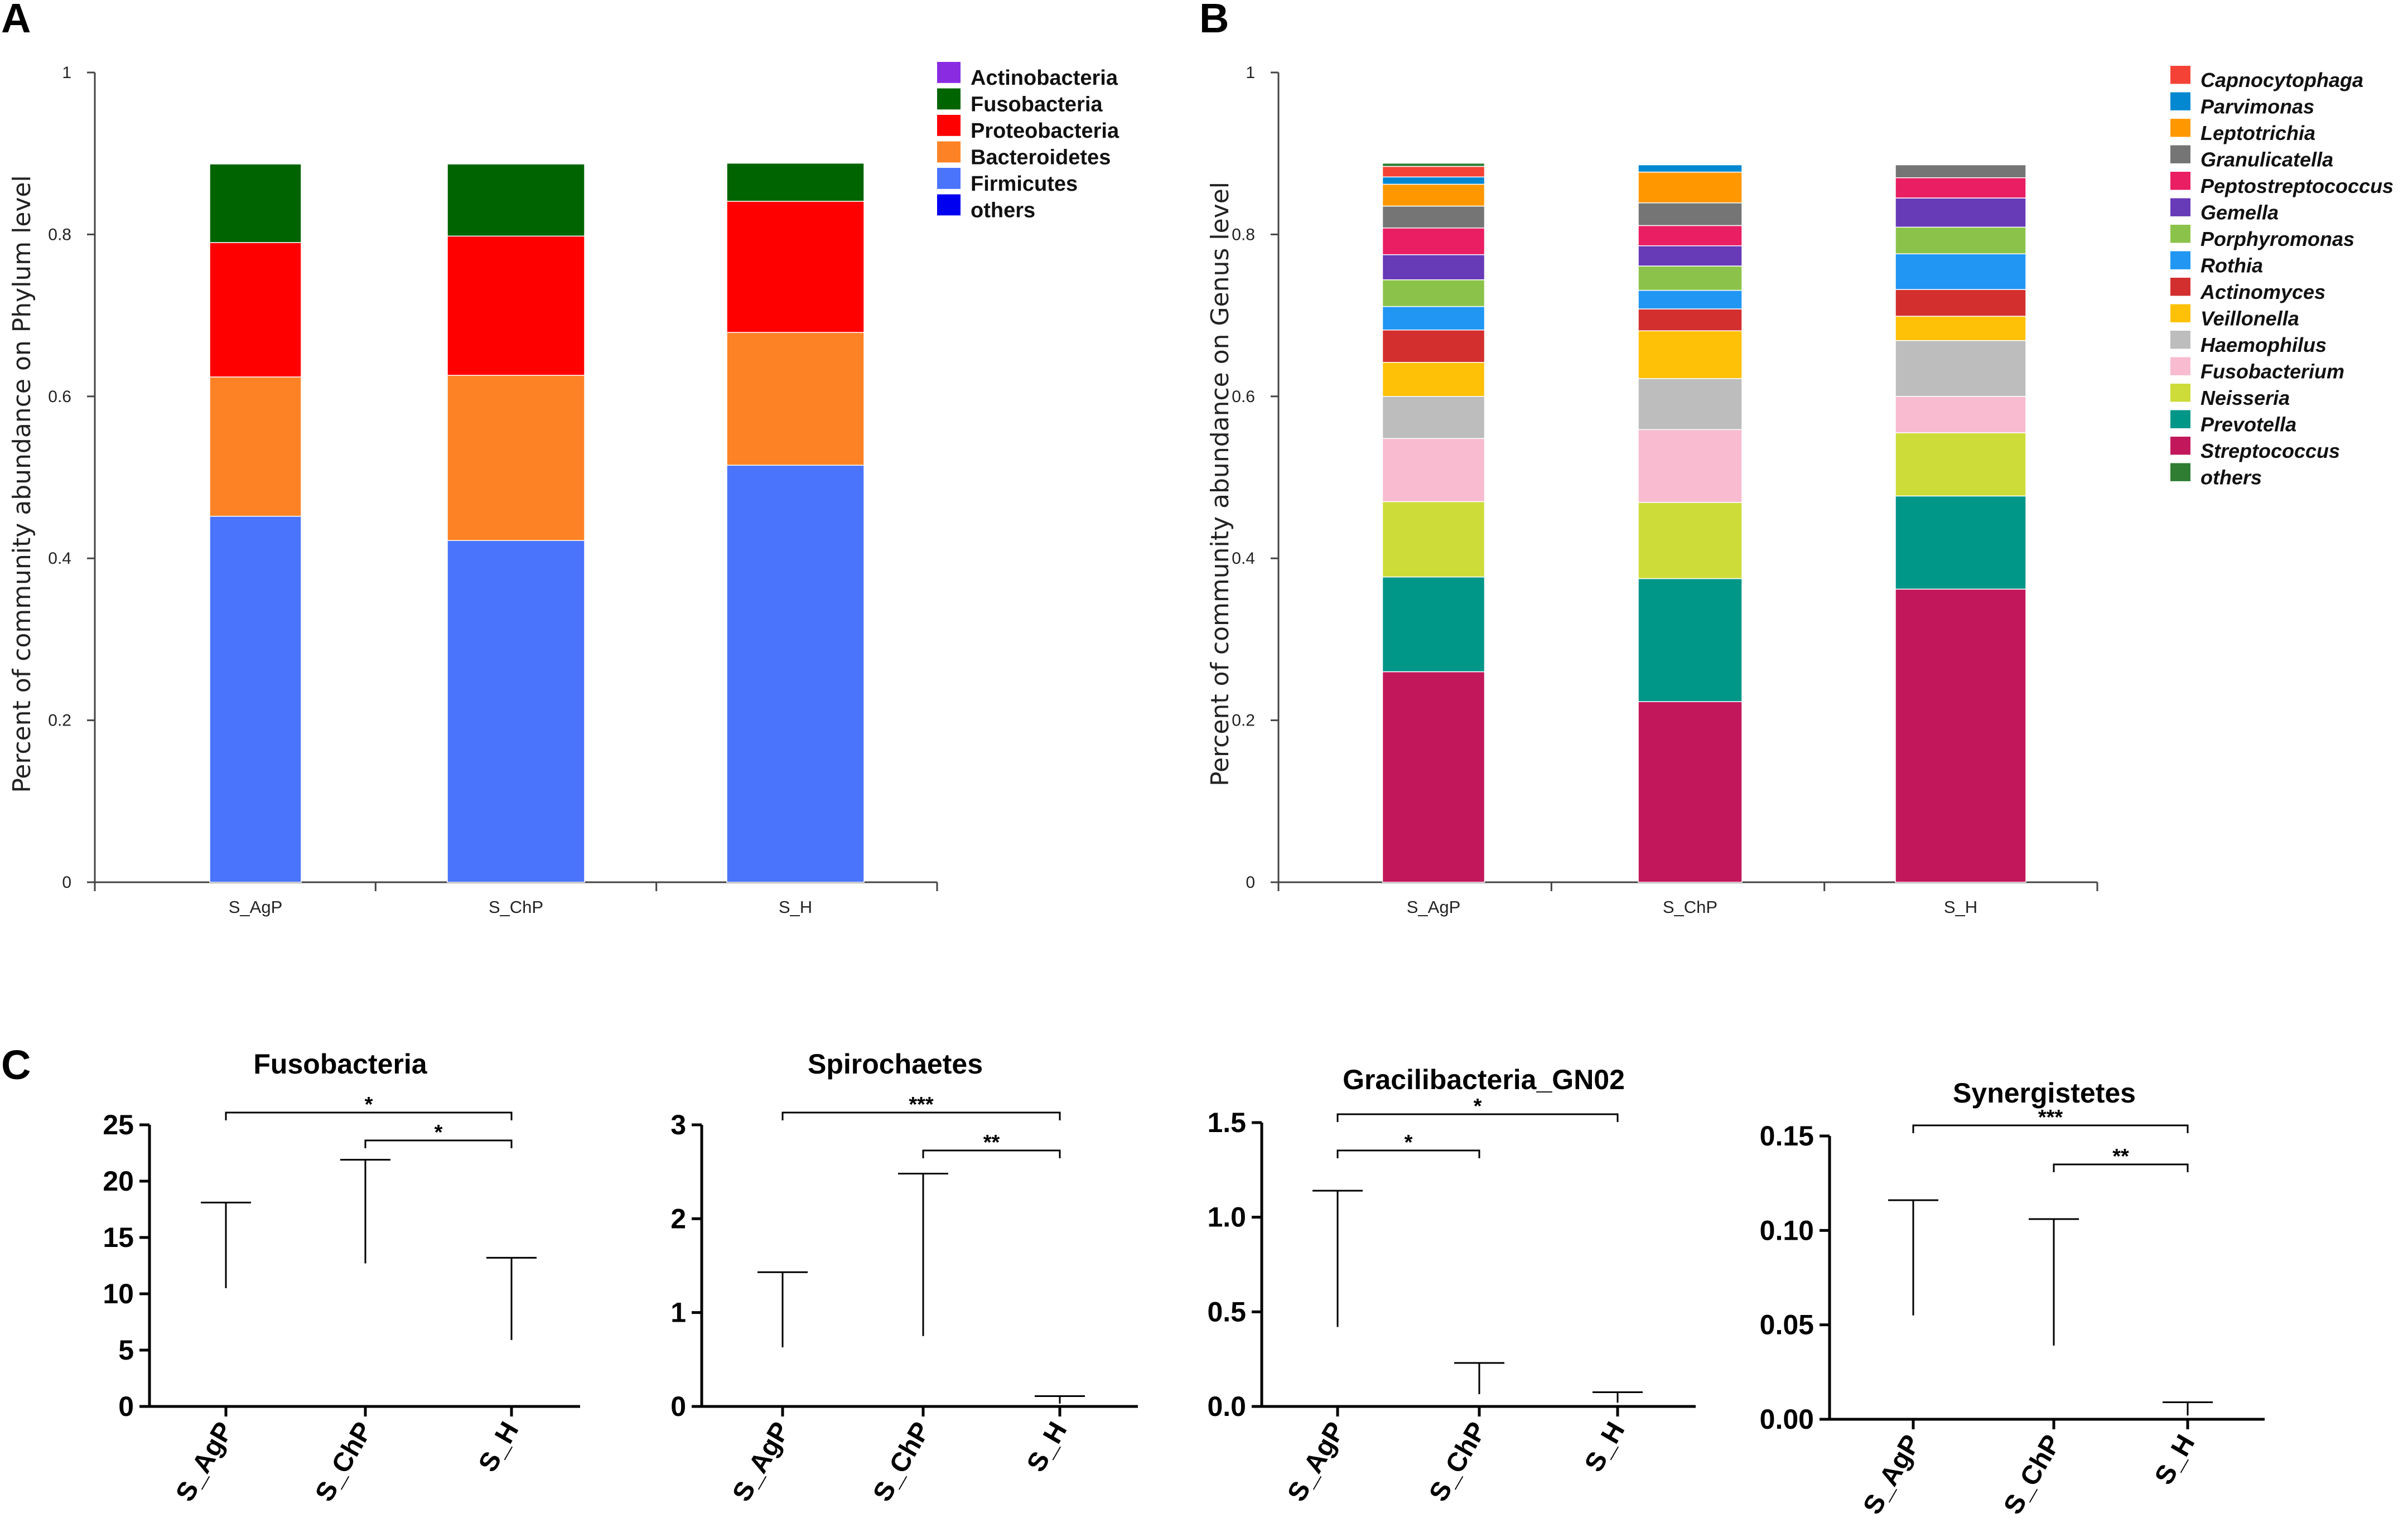 The height and width of the screenshot is (1523, 2408). What do you see at coordinates (1960, 368) in the screenshot?
I see `bar-segment-s-h-haemophilus` at bounding box center [1960, 368].